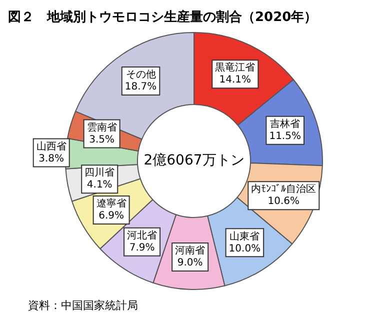 The image size is (388, 327). I want to click on slice-label: 四川省, so click(99, 172).